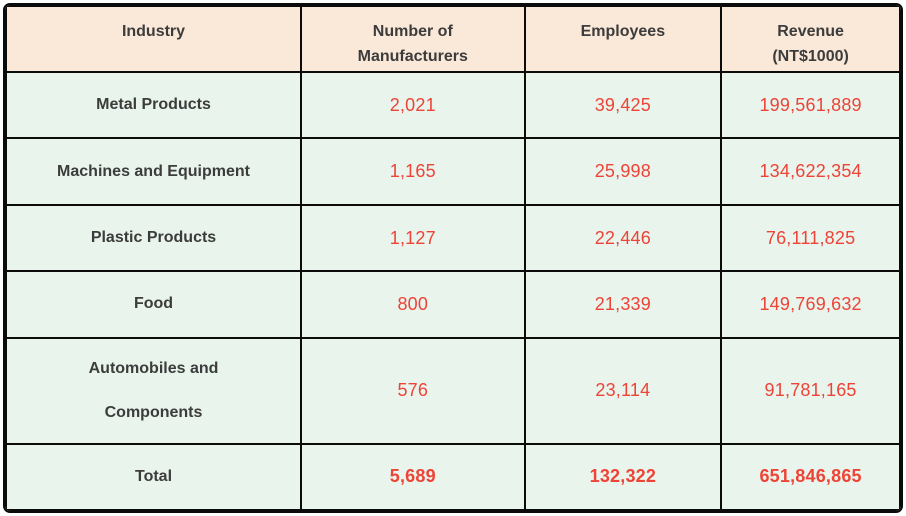 The height and width of the screenshot is (516, 906). I want to click on table-row: Plastic Products 1,127 22,446 76,111,825, so click(453, 238).